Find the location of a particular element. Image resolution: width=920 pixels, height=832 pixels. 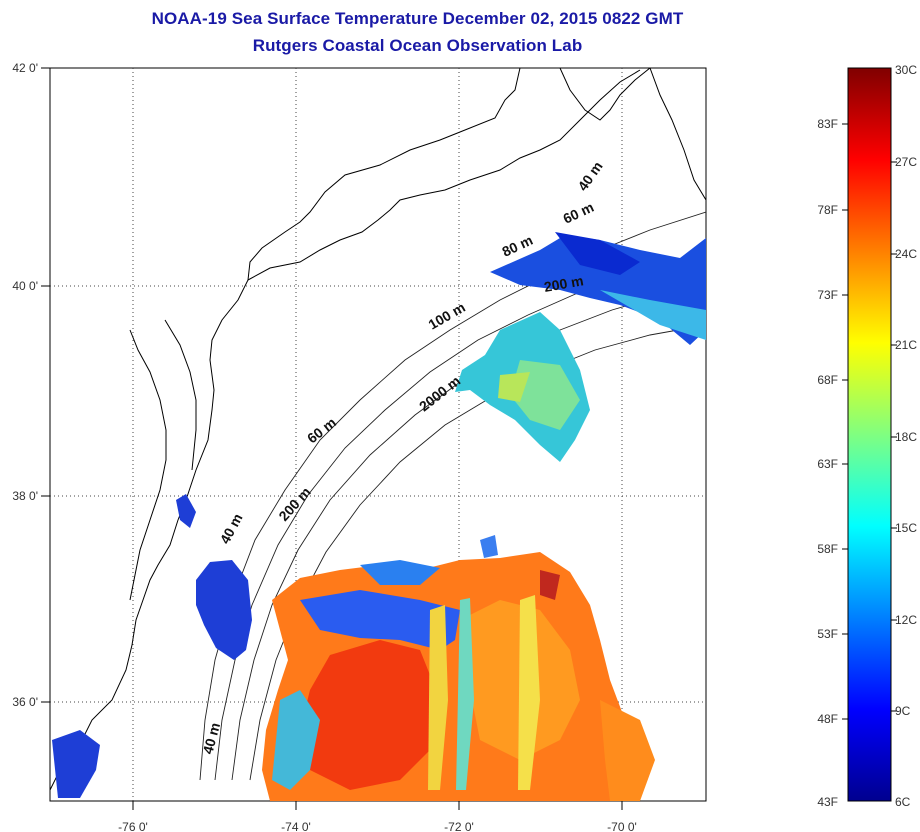

map-subtitle: Rutgers Coastal Ocean Observation Lab is located at coordinates (417, 45).